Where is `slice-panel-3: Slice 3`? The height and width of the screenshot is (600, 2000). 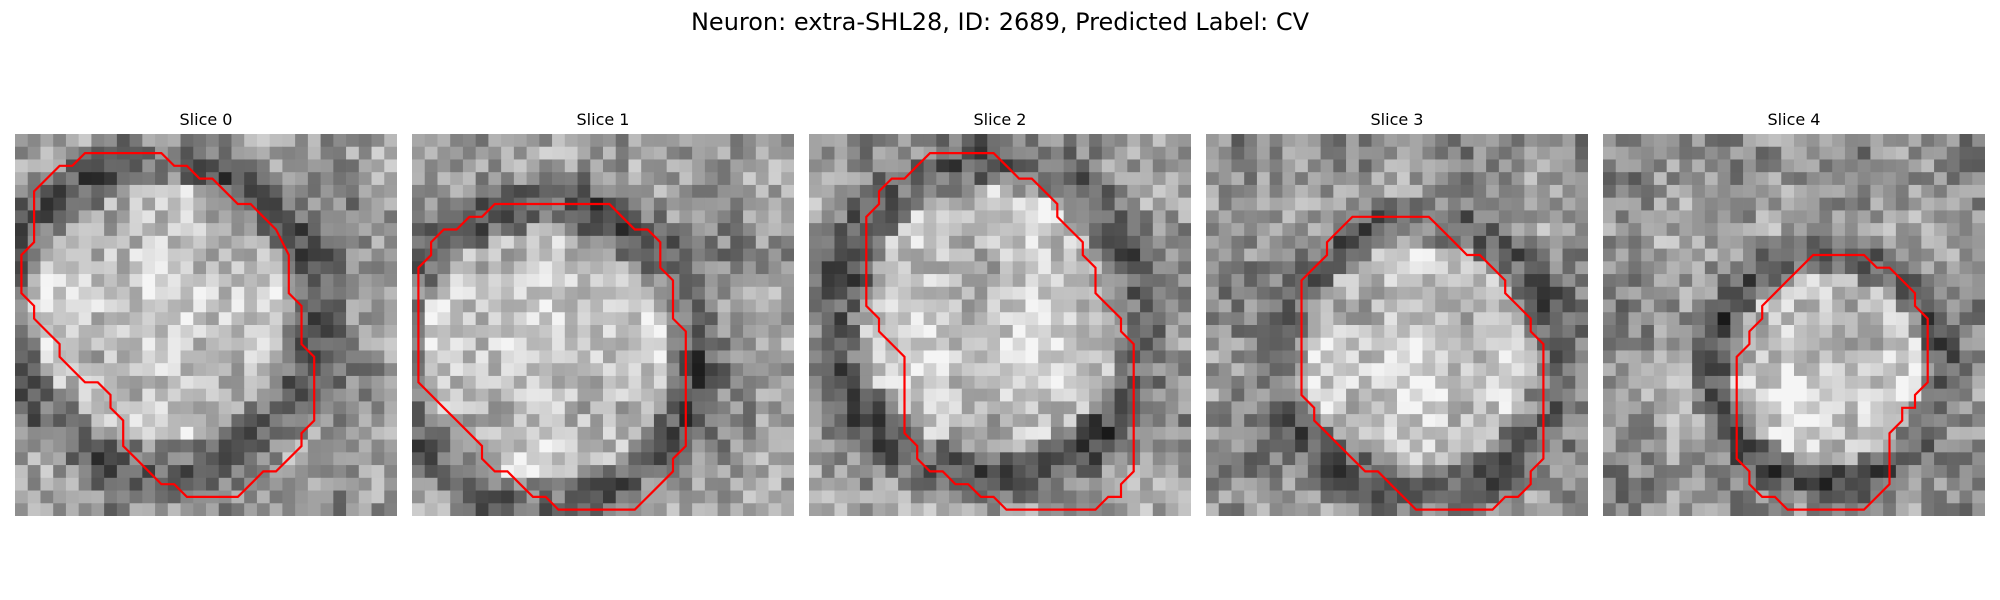
slice-panel-3: Slice 3 is located at coordinates (1397, 312).